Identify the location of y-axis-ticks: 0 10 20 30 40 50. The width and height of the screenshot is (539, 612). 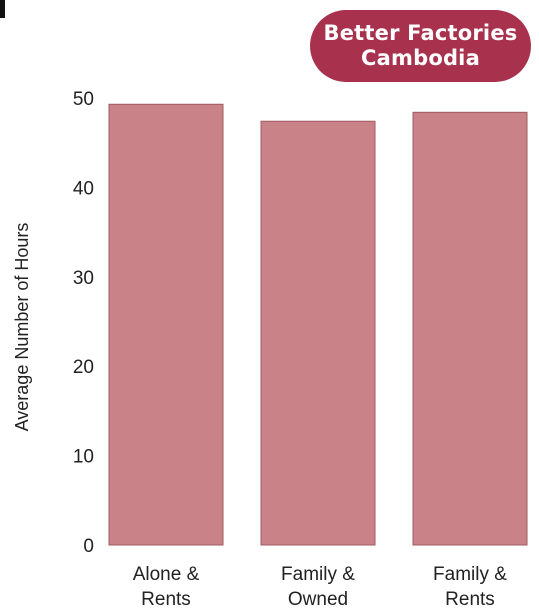
(83, 323).